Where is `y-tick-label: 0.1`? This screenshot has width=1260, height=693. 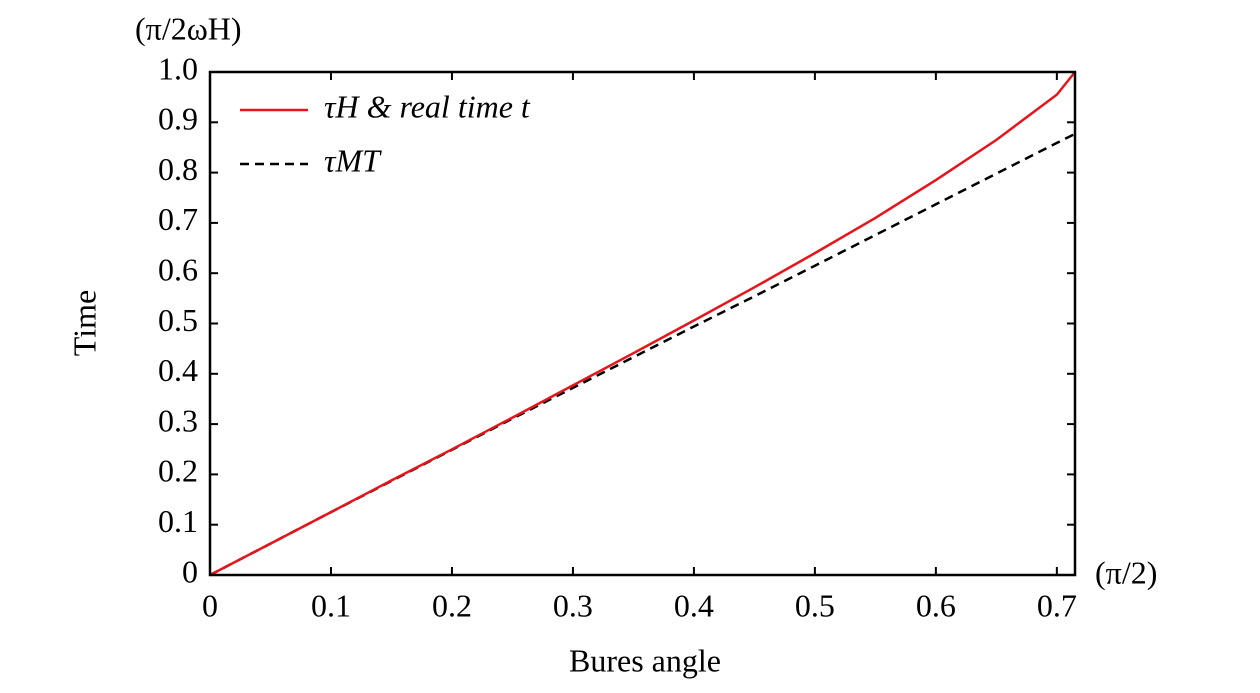 y-tick-label: 0.1 is located at coordinates (178, 521).